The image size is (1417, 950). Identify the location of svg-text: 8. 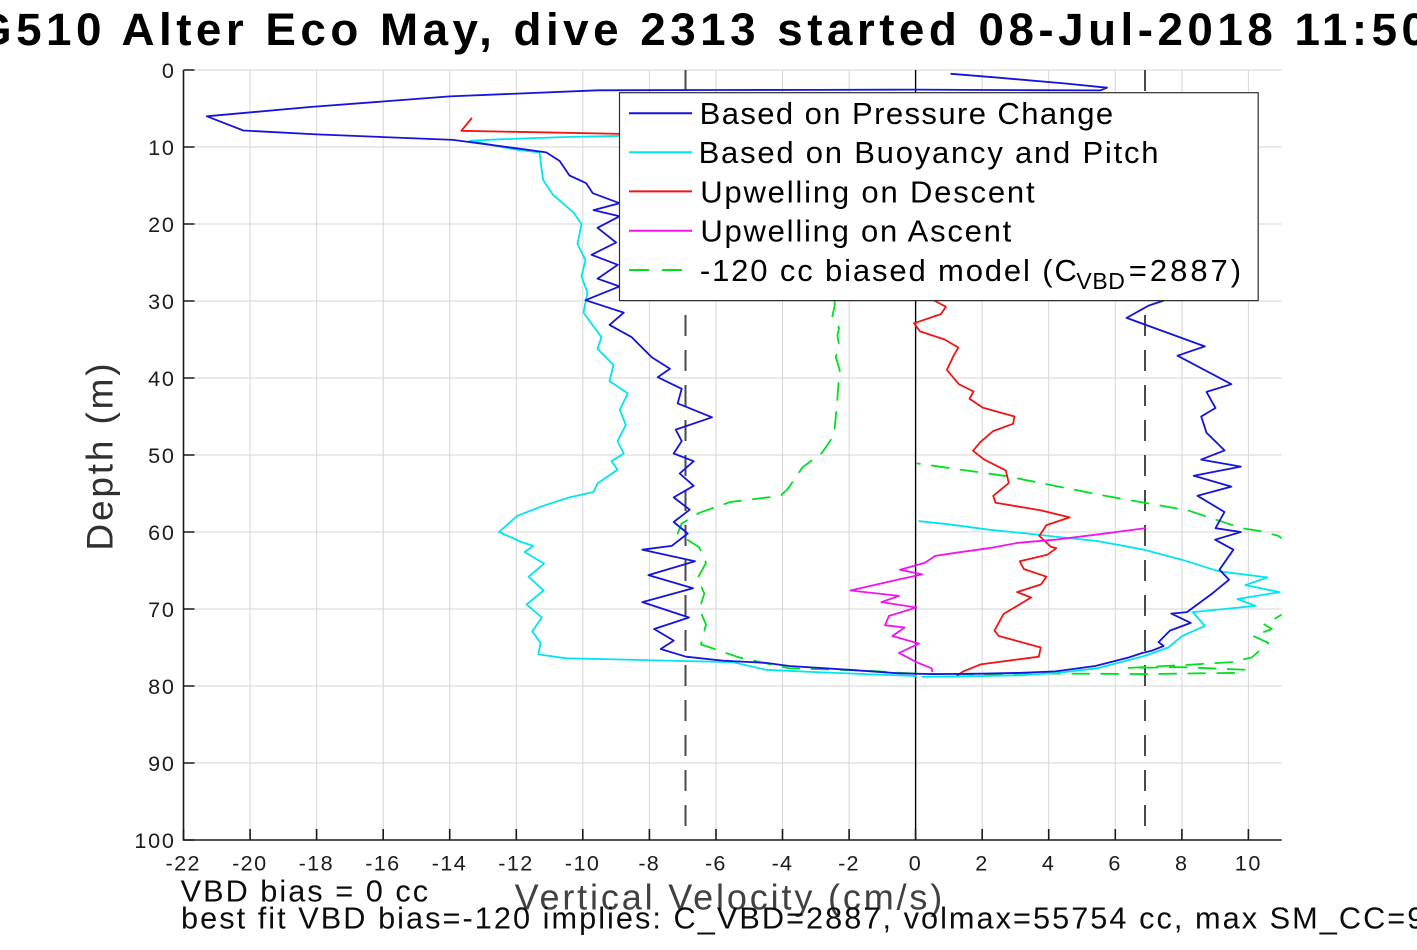
(1182, 863).